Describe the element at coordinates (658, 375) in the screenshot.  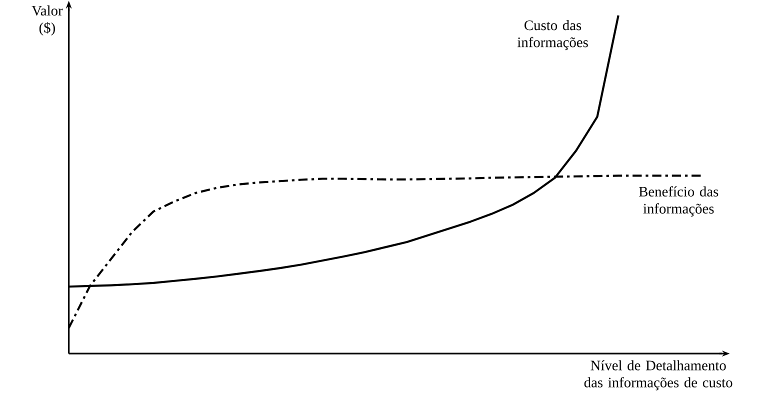
I see `x-axis-title: Nível de Detalhamento das informações de custo` at that location.